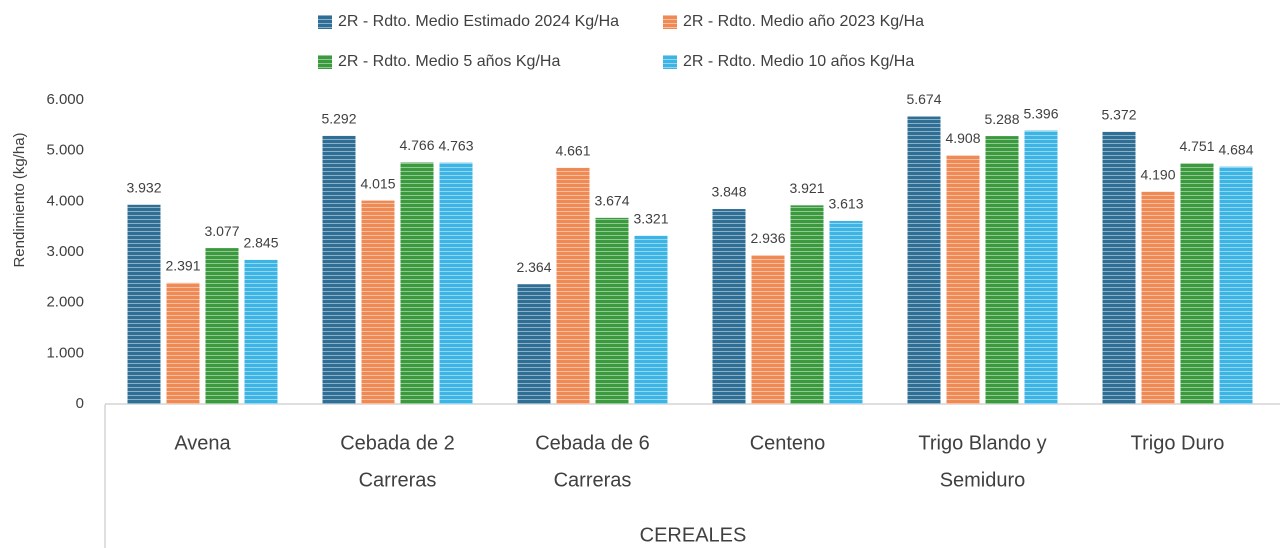 The image size is (1282, 548). Describe the element at coordinates (397, 443) in the screenshot. I see `x-tick-label: Cebada de 2` at that location.